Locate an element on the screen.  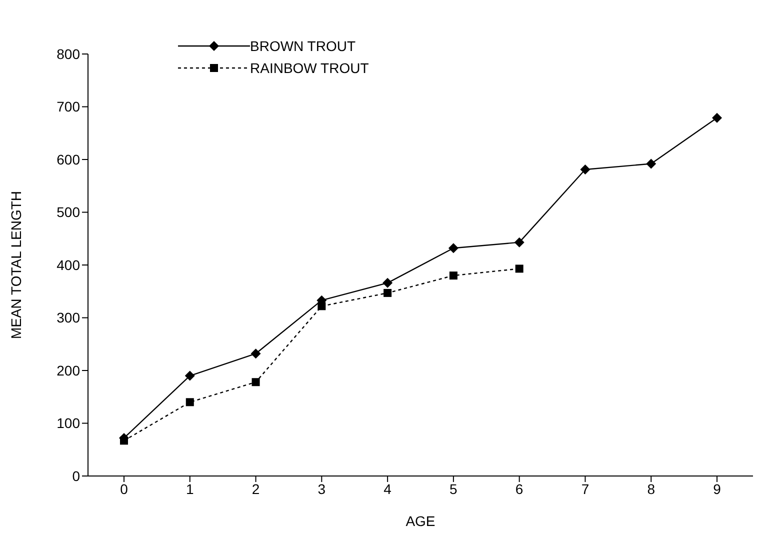
y-tick-label: 800 is located at coordinates (68, 54).